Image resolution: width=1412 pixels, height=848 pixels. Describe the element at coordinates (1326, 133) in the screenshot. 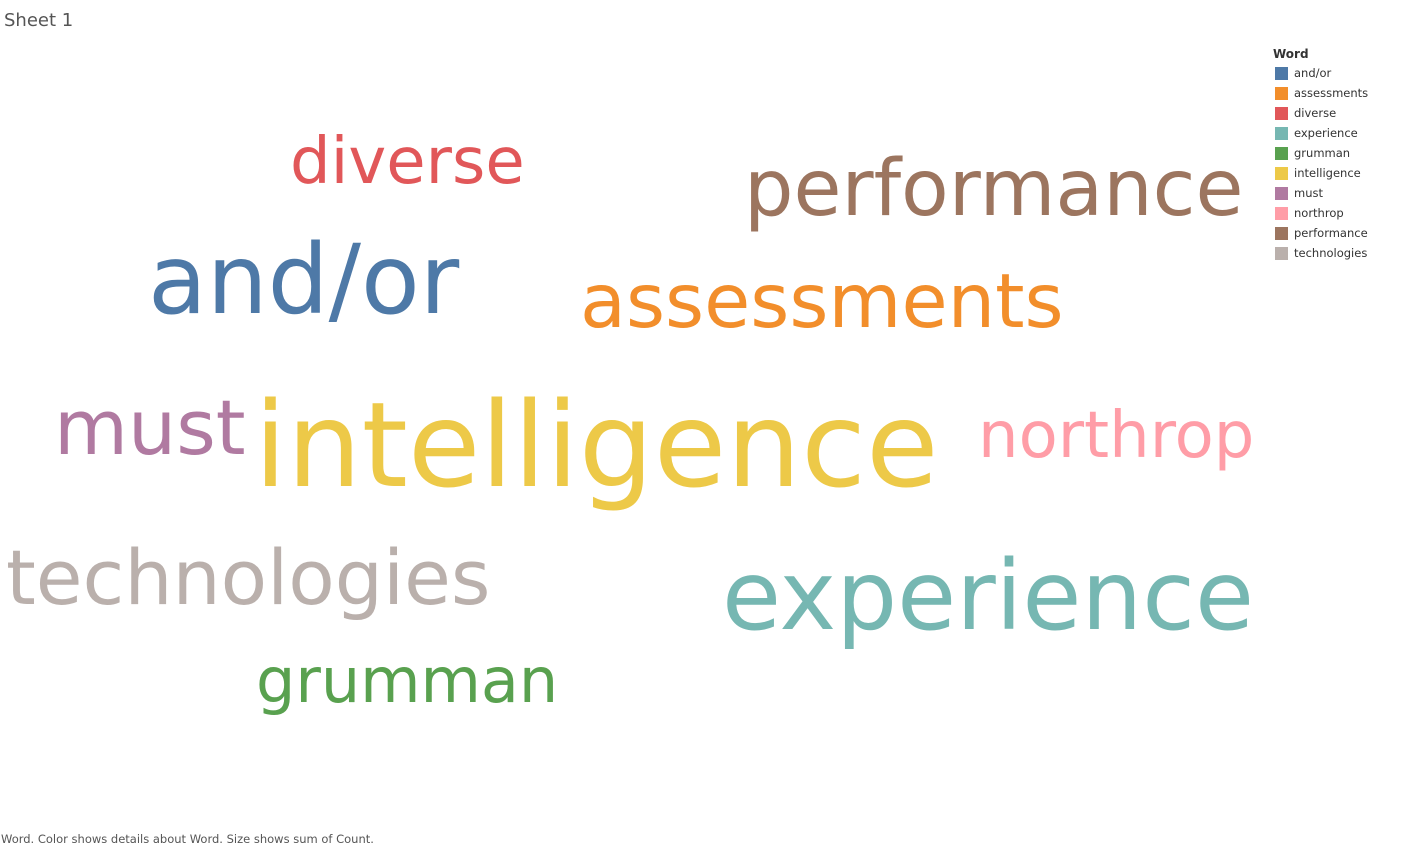

I see `legend-label: experience` at that location.